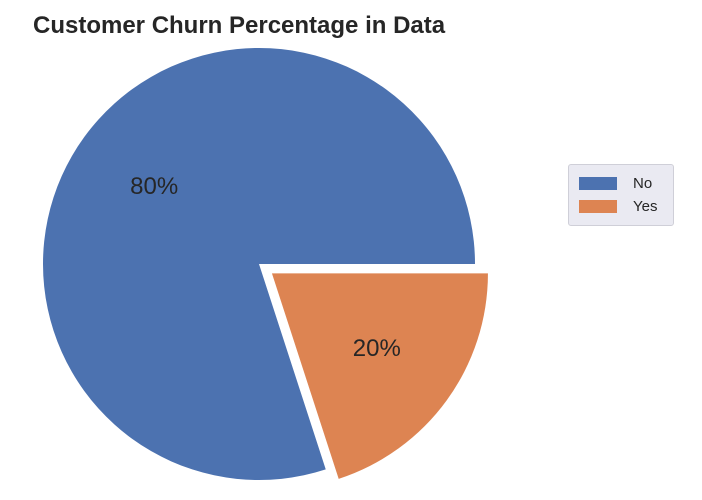  What do you see at coordinates (154, 186) in the screenshot?
I see `pie-label-no: 80%` at bounding box center [154, 186].